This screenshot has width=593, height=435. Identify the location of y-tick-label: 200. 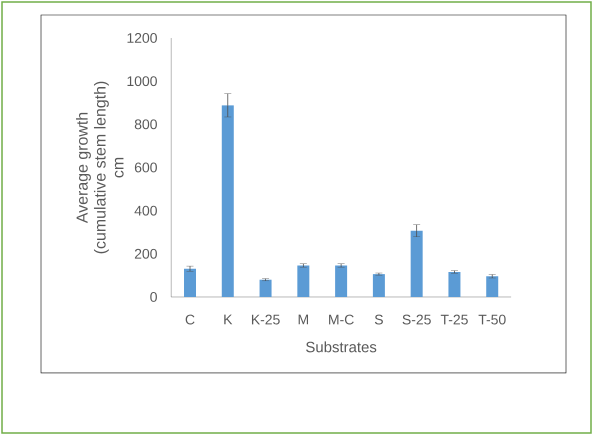
(145, 253).